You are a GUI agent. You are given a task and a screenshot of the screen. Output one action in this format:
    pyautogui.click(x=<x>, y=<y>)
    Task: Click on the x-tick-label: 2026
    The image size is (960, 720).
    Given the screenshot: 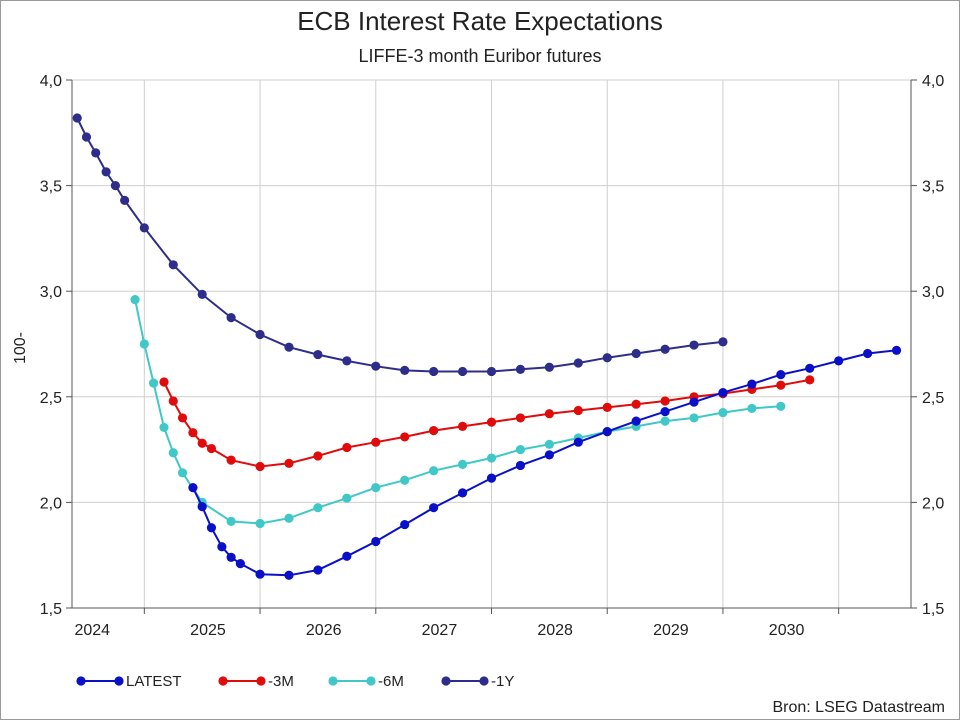 What is the action you would take?
    pyautogui.click(x=324, y=630)
    